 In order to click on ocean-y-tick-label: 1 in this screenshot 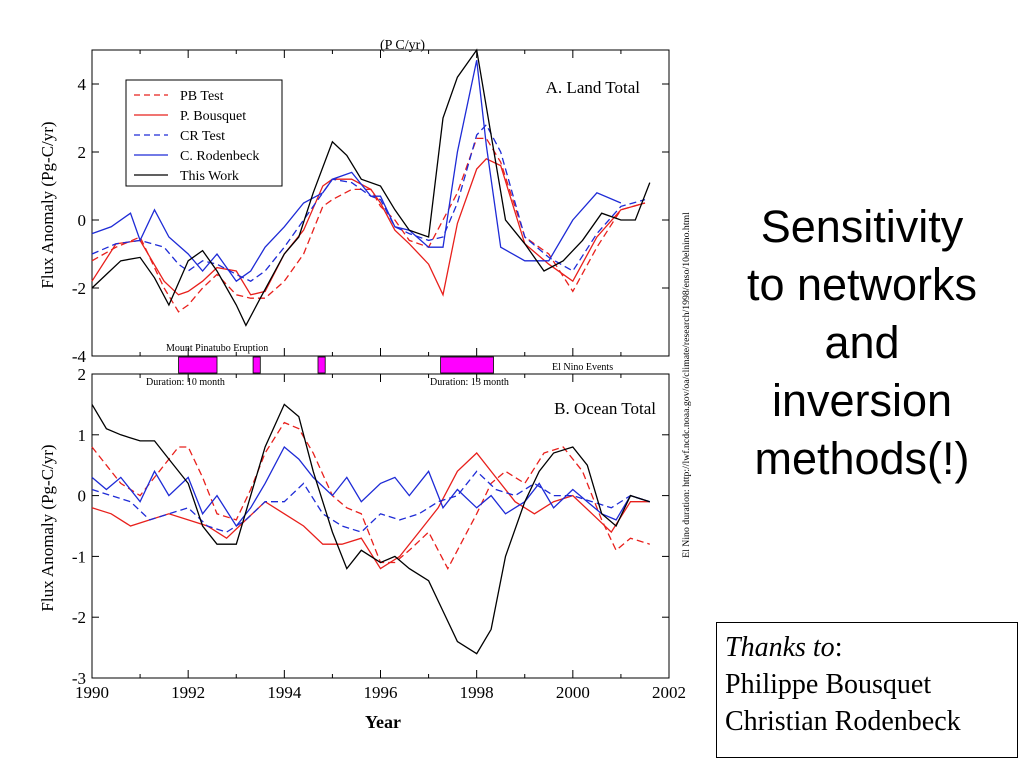, I will do `click(82, 435)`.